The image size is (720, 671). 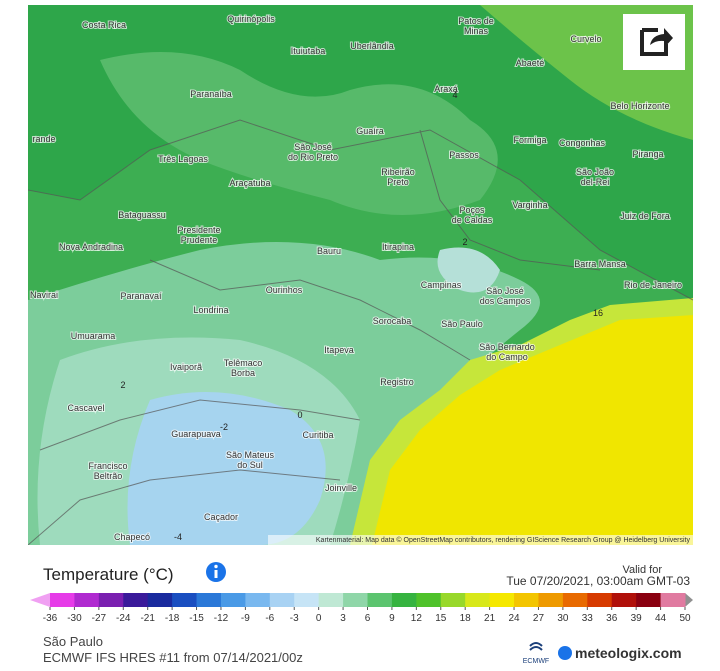 I want to click on colorbar-tick-label: 6, so click(x=368, y=618).